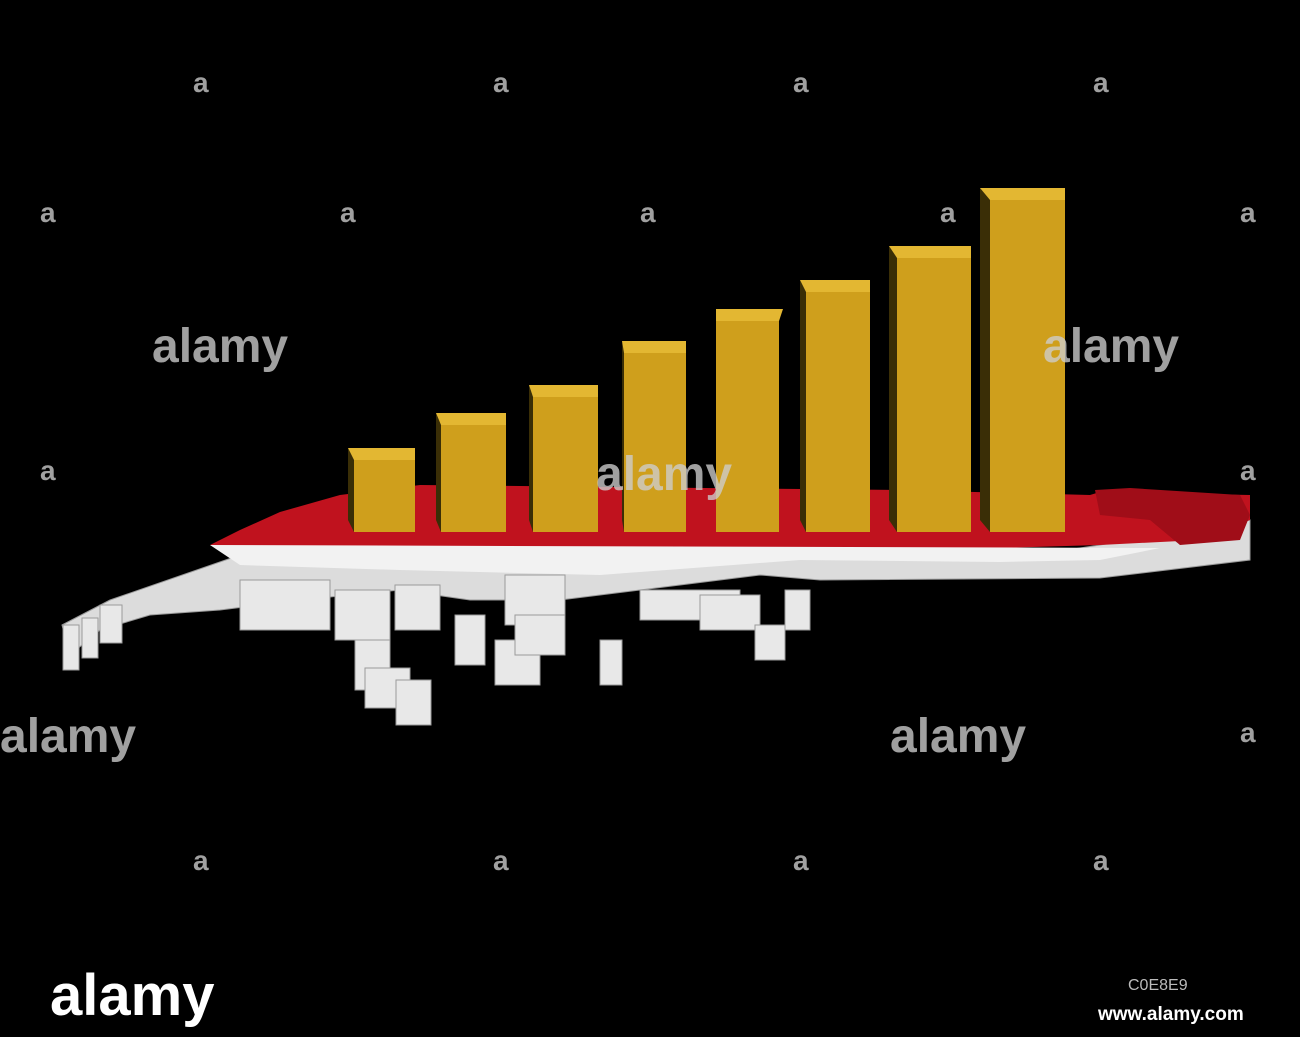 The height and width of the screenshot is (1037, 1300). What do you see at coordinates (1158, 985) in the screenshot?
I see `image-id: C0E8E9` at bounding box center [1158, 985].